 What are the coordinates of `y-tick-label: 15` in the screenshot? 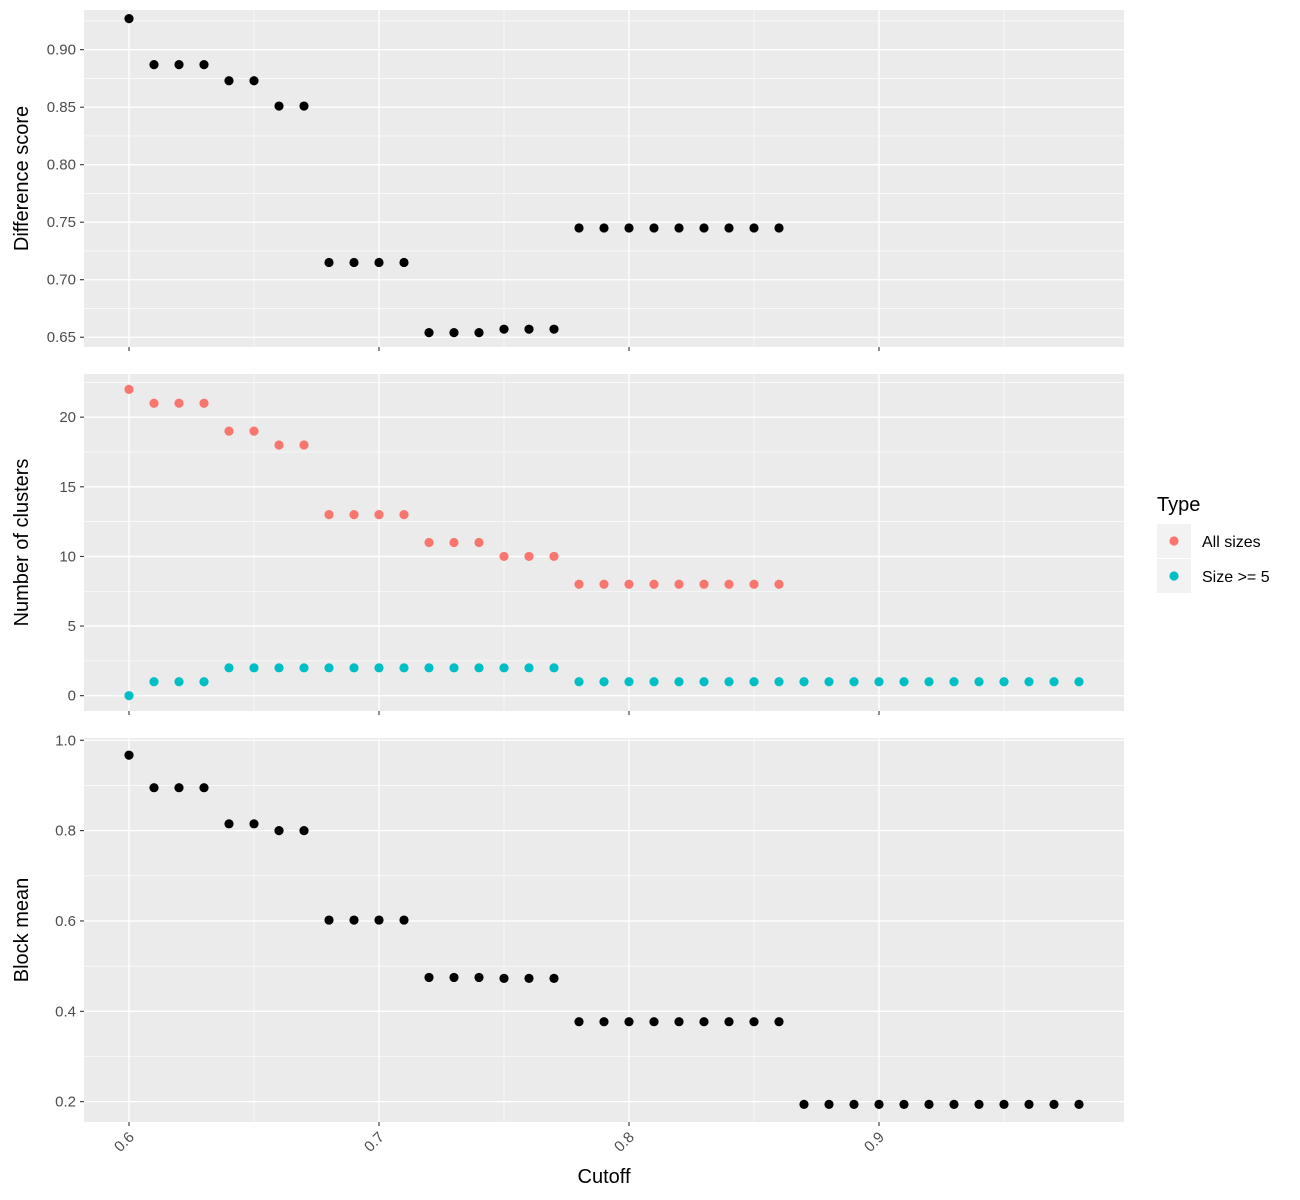 It's located at (67, 487).